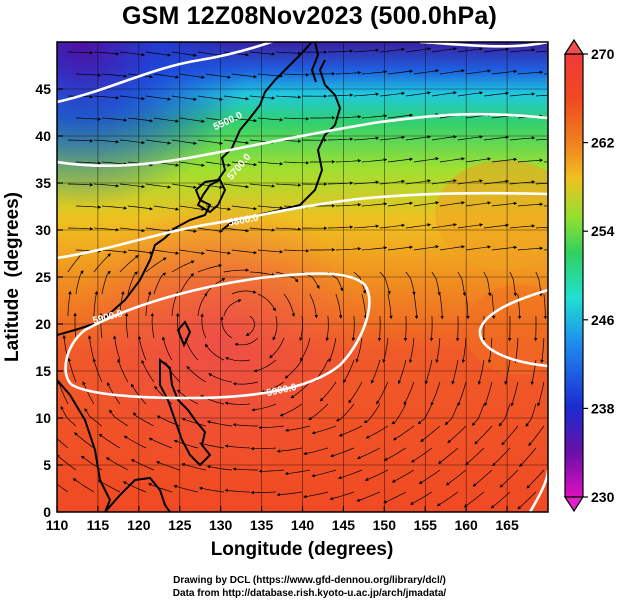  I want to click on colorbar-tick-label-270: 270, so click(603, 54).